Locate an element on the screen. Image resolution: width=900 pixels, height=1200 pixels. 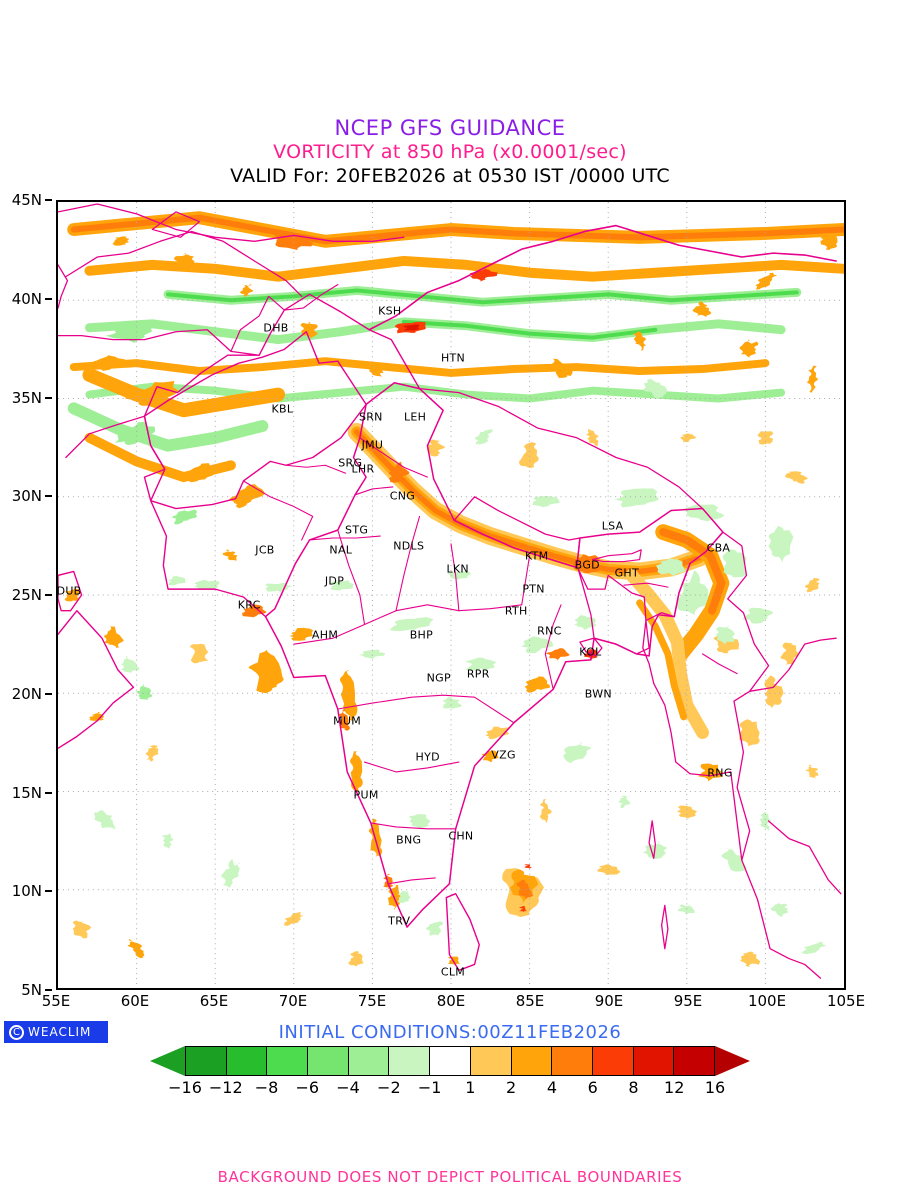
city-label: VZG is located at coordinates (503, 755).